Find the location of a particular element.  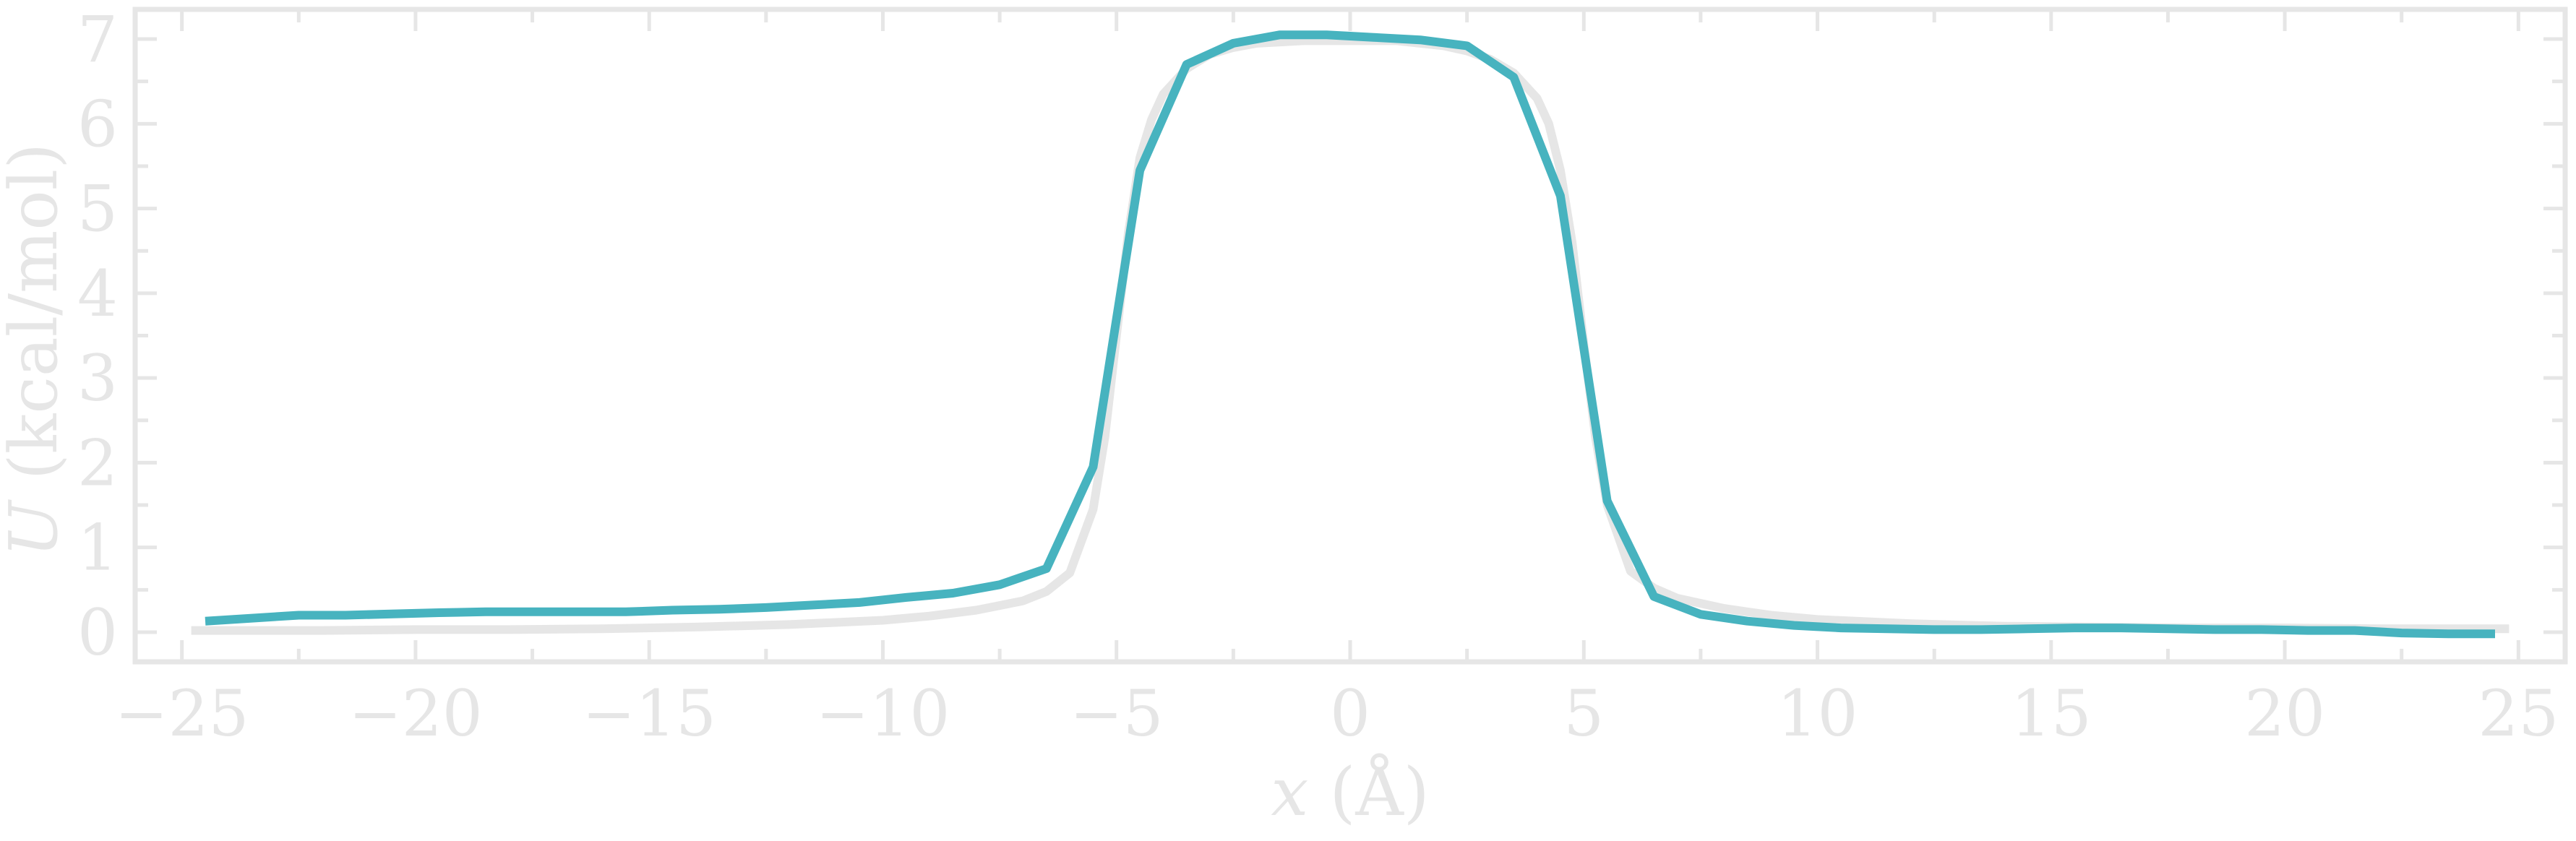

x-tick-label: 0 is located at coordinates (1350, 713).